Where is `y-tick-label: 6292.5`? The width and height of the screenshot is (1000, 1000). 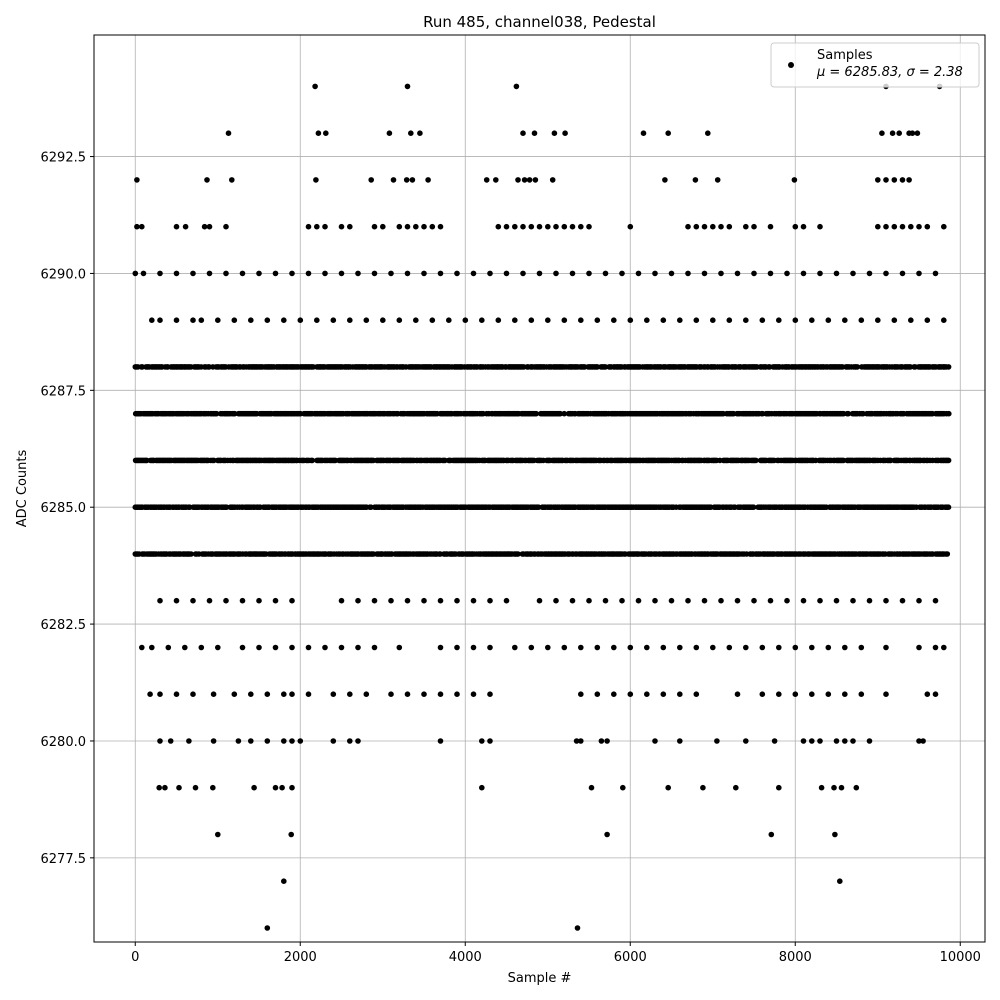
y-tick-label: 6292.5 is located at coordinates (64, 158).